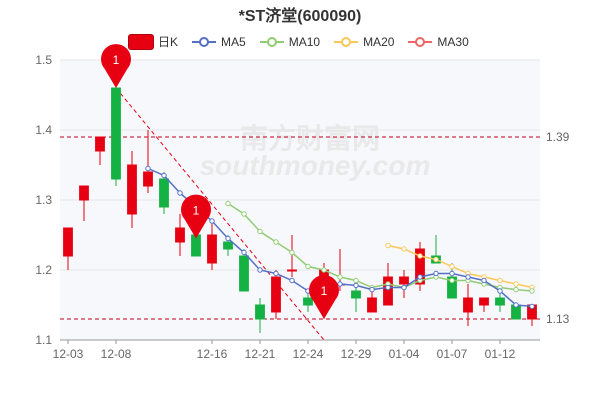 The width and height of the screenshot is (600, 400). What do you see at coordinates (558, 137) in the screenshot?
I see `reference-label: 1.39` at bounding box center [558, 137].